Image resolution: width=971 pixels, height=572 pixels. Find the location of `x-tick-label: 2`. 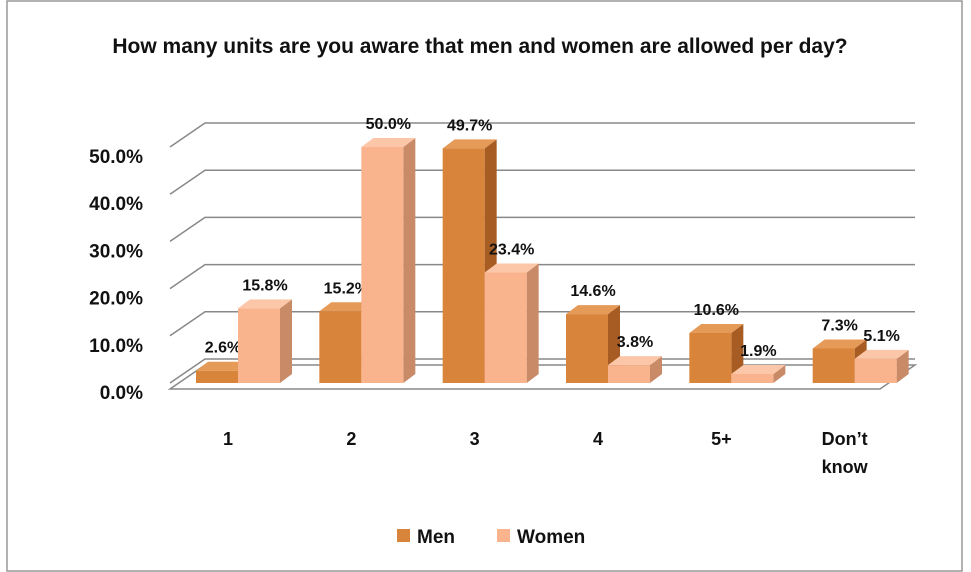

x-tick-label: 2 is located at coordinates (351, 439).